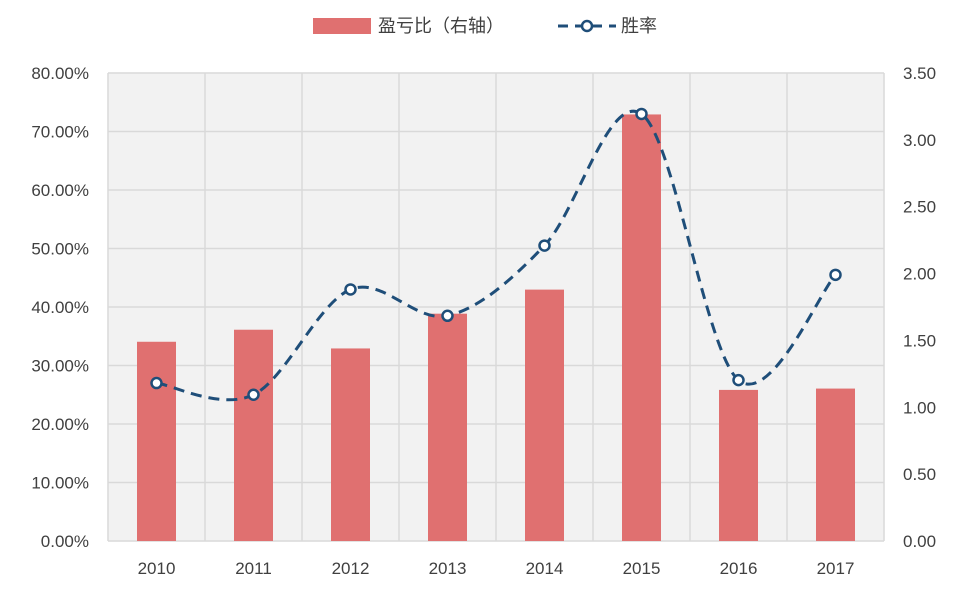  What do you see at coordinates (65, 541) in the screenshot?
I see `y-left-tick-label: 0.00%` at bounding box center [65, 541].